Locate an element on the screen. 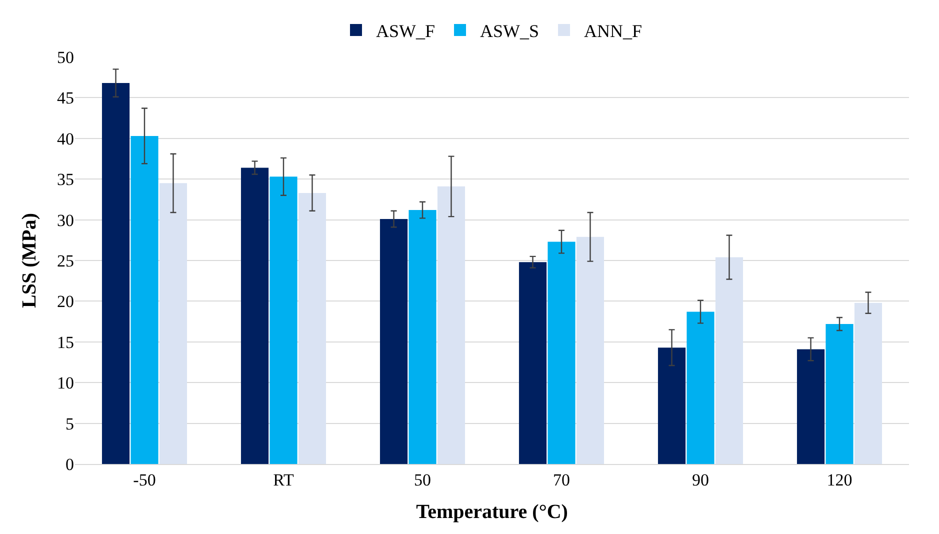 The height and width of the screenshot is (534, 939). legend-label: ASW_F is located at coordinates (406, 31).